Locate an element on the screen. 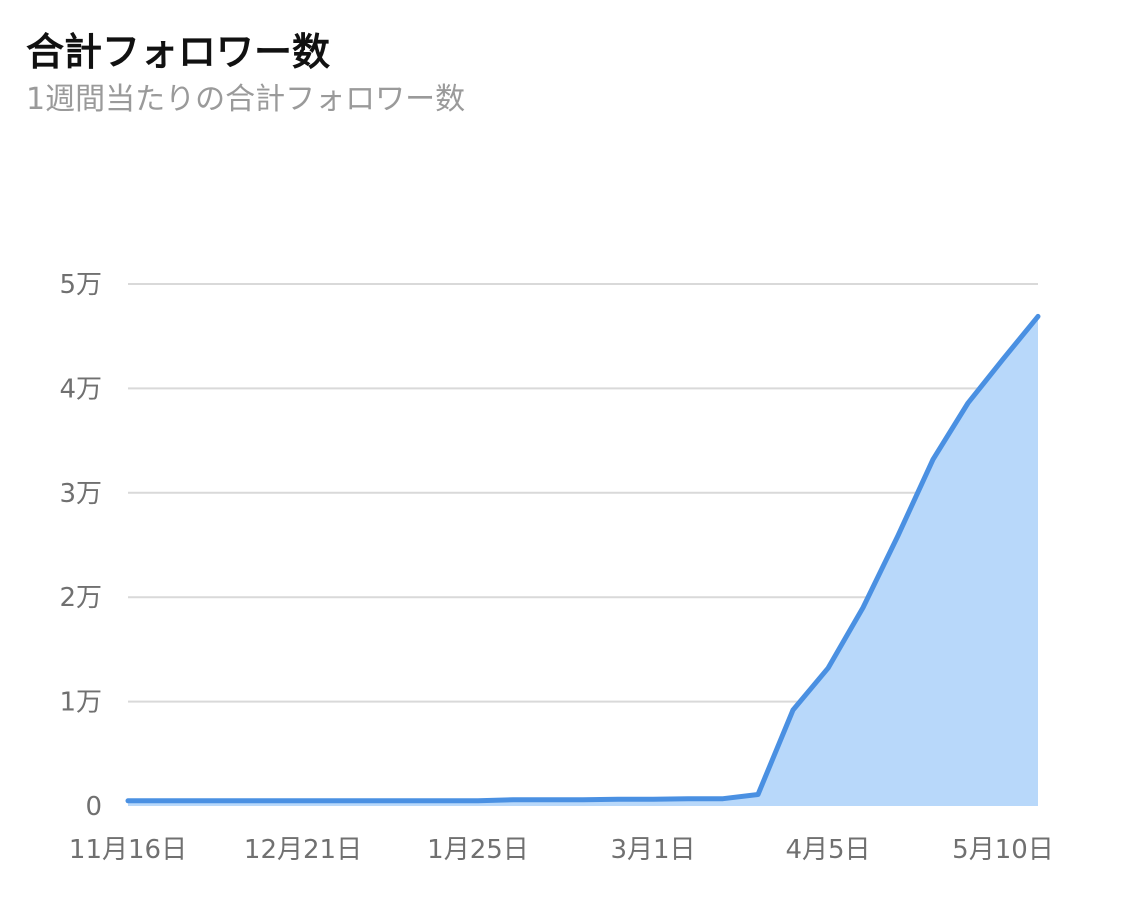 The image size is (1123, 906). y-tick-label-2: 2万 is located at coordinates (80, 598).